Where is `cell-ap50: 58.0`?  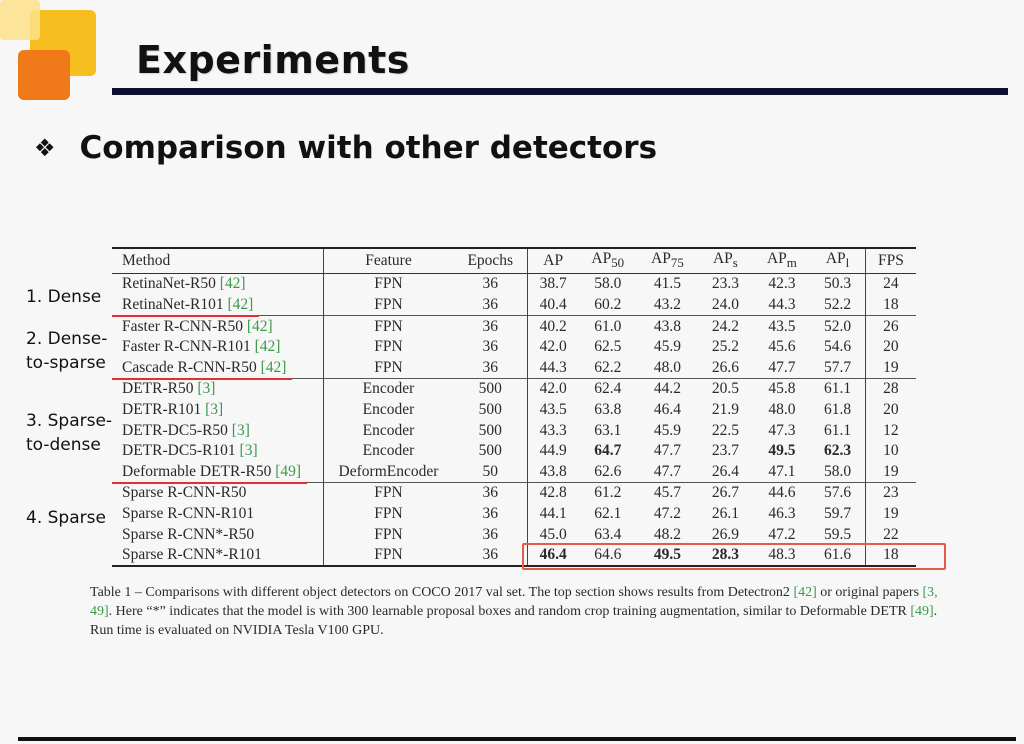
cell-ap50: 58.0 is located at coordinates (608, 284).